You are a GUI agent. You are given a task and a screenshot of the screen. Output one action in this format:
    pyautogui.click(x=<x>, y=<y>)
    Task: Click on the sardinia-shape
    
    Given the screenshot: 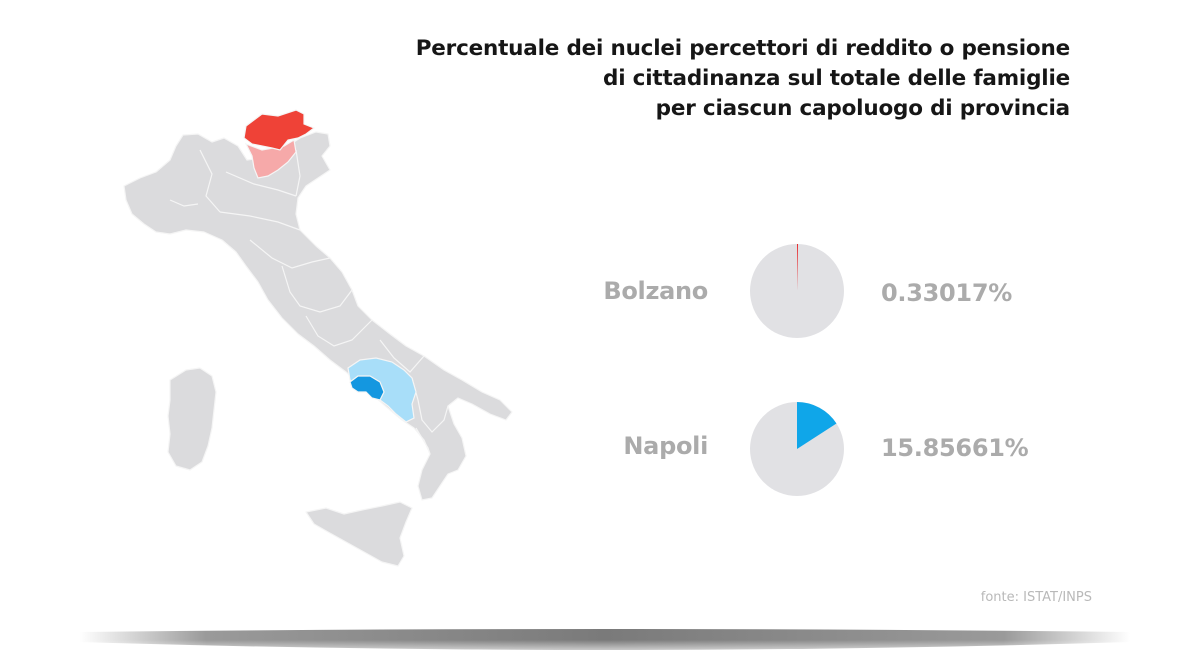 What is the action you would take?
    pyautogui.click(x=192, y=419)
    